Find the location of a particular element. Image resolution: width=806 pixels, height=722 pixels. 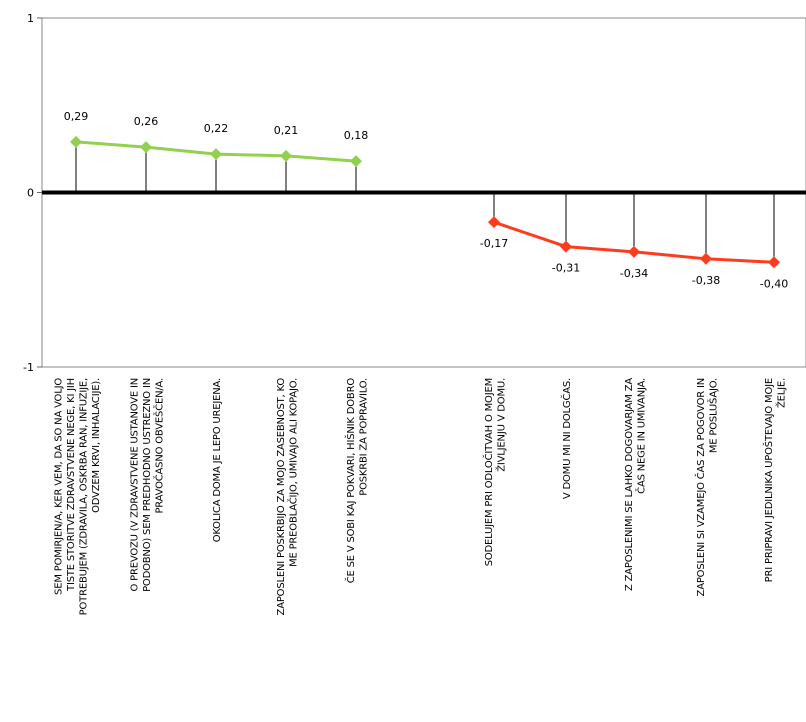

data-label: 0,21 is located at coordinates (286, 130).